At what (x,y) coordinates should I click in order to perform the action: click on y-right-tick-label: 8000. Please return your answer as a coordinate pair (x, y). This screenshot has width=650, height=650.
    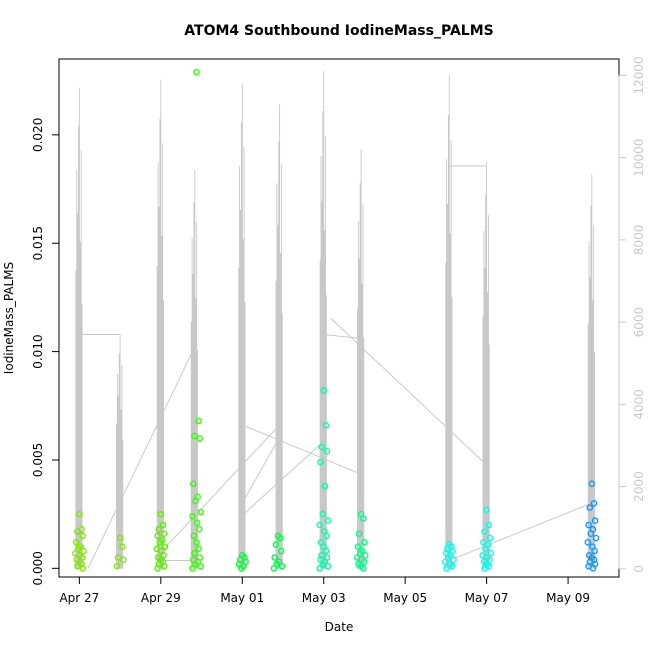
    Looking at the image, I should click on (639, 240).